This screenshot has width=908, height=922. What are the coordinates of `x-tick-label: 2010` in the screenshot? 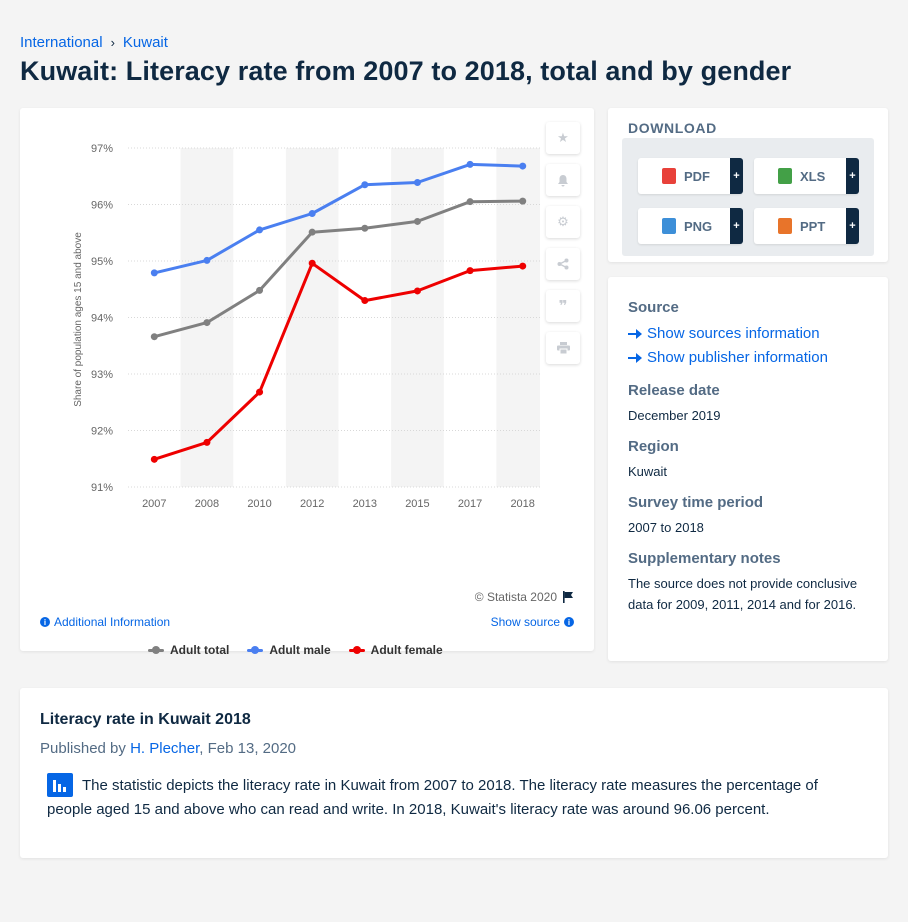 It's located at (259, 504).